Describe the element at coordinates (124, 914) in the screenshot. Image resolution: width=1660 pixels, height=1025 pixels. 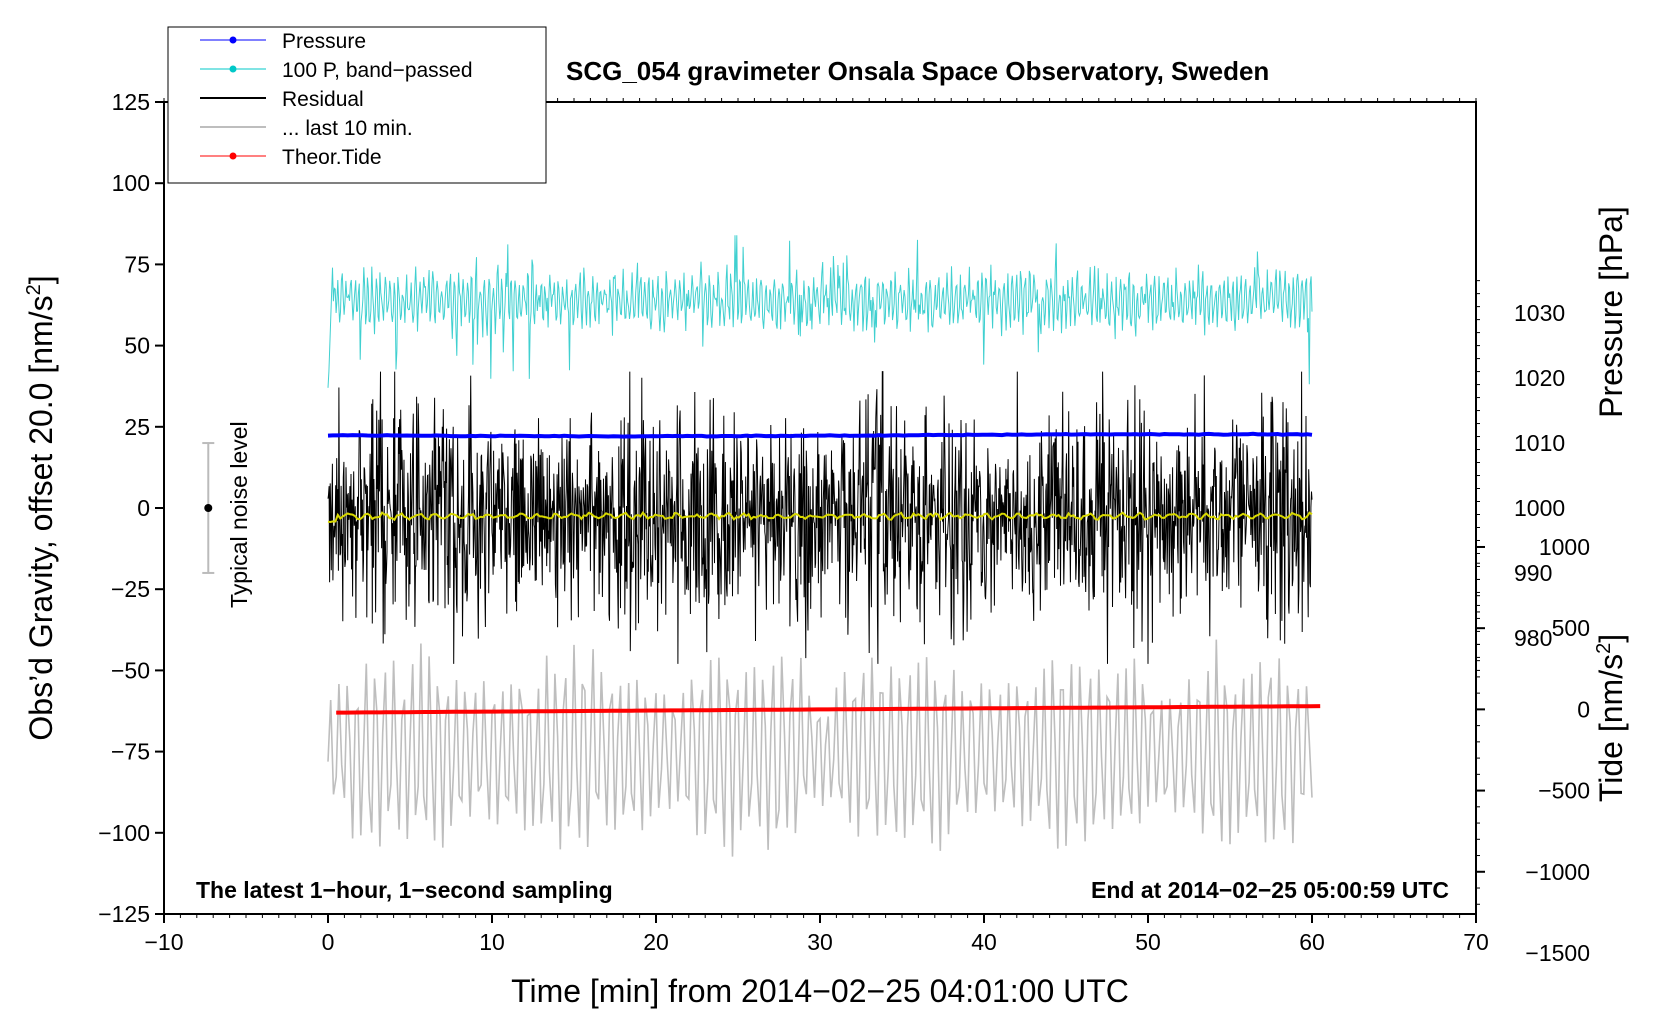
I see `left-tick-label: −125` at that location.